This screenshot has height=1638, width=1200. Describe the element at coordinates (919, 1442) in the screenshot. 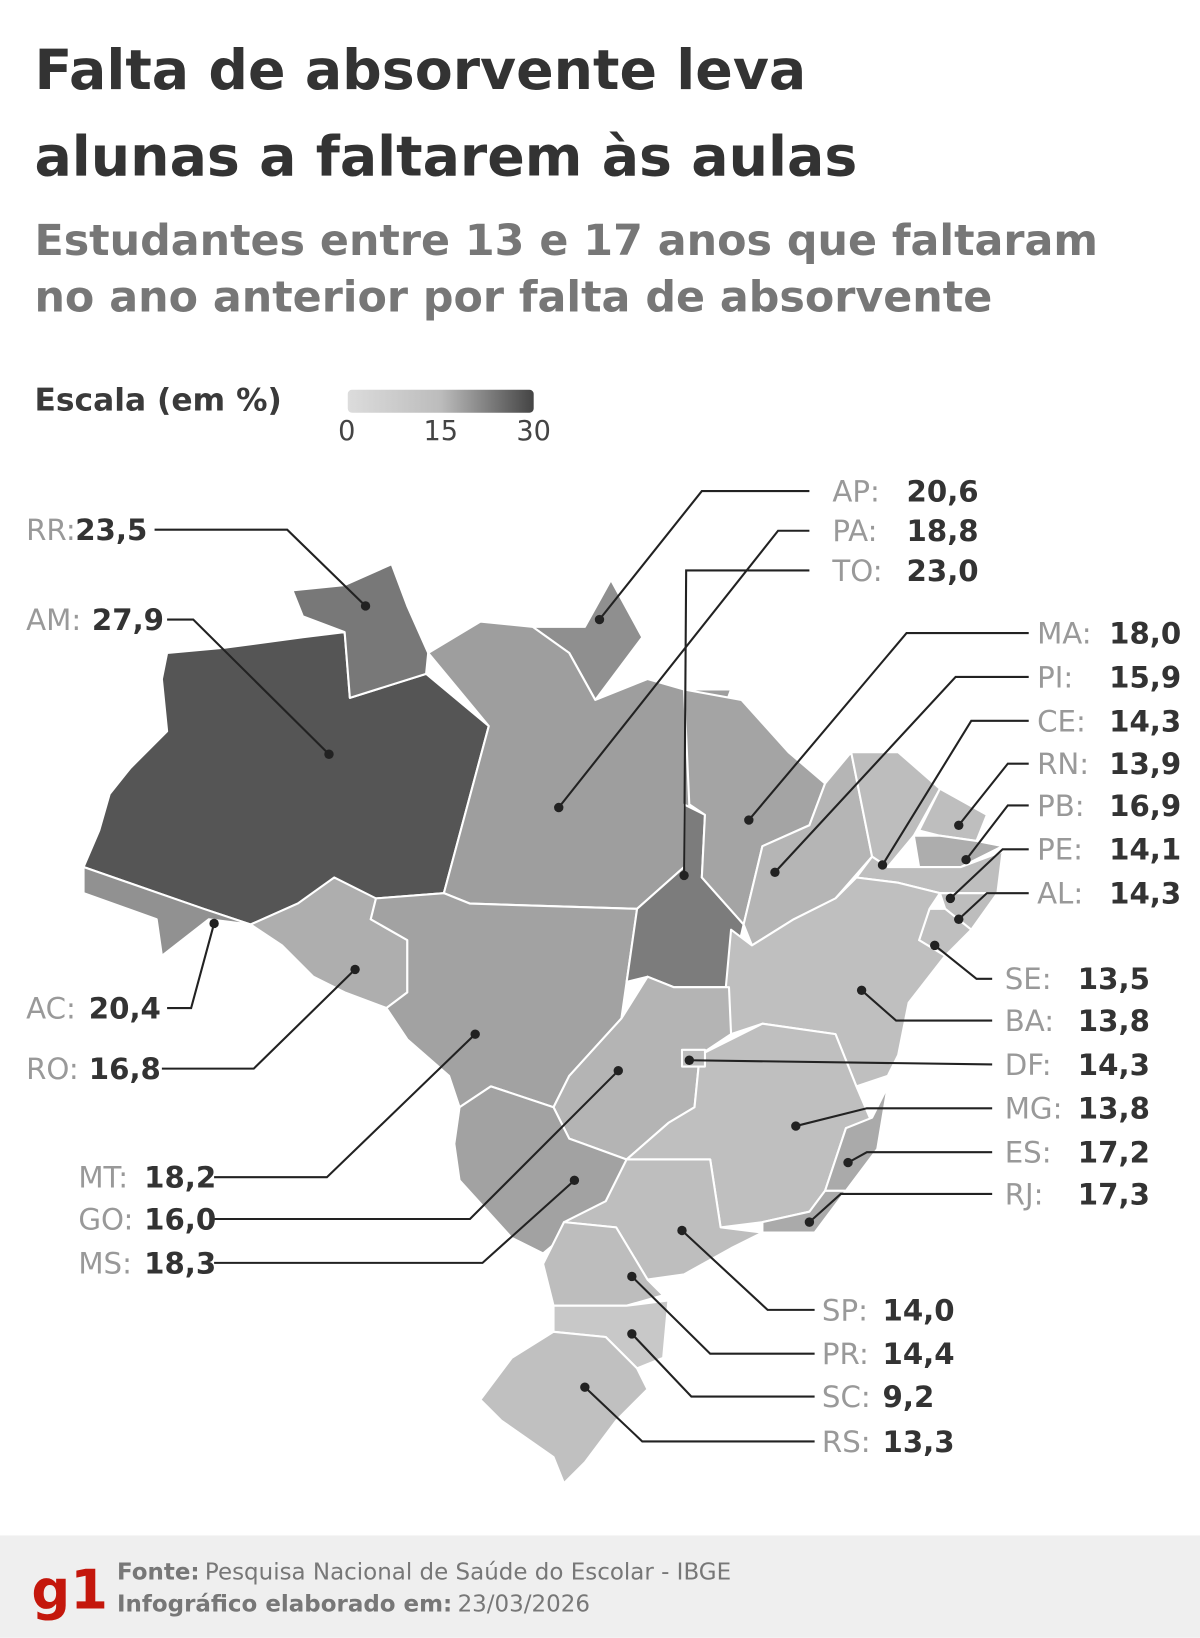

I see `state-value-label: 13,3` at that location.